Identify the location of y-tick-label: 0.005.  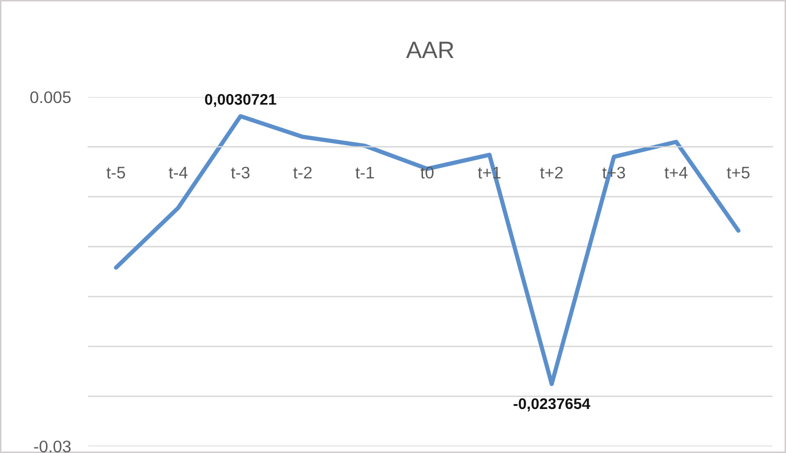
(50, 97).